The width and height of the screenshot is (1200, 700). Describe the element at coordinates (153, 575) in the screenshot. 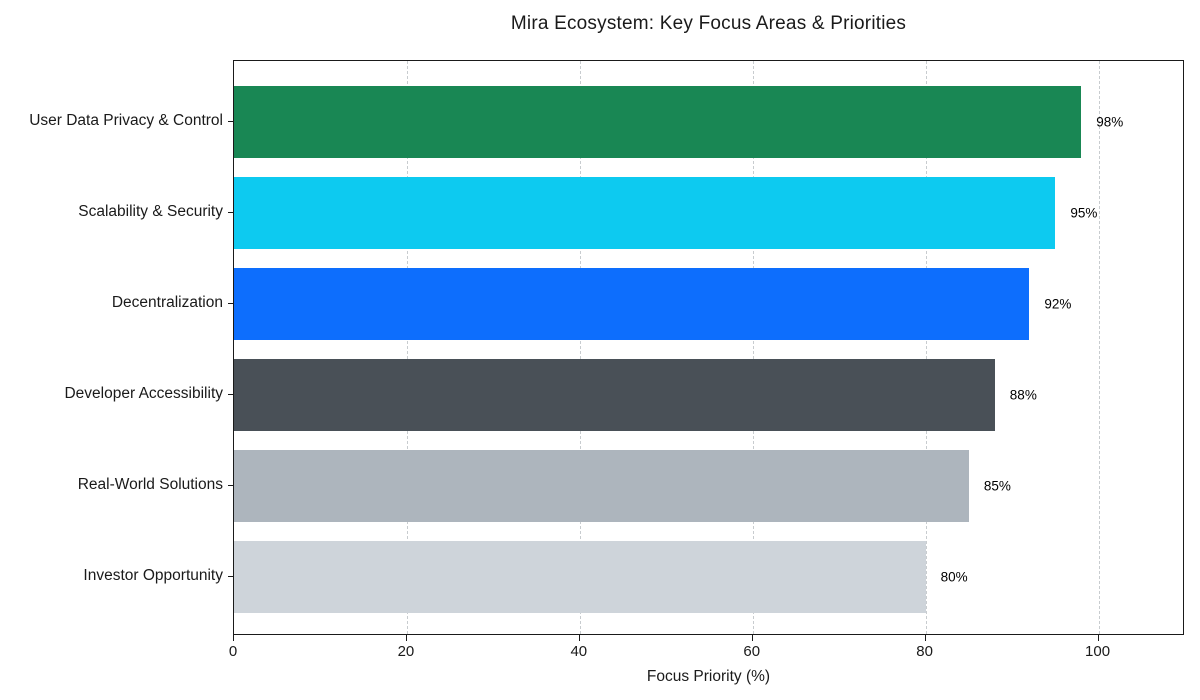

I see `y-tick-label: Investor Opportunity` at that location.